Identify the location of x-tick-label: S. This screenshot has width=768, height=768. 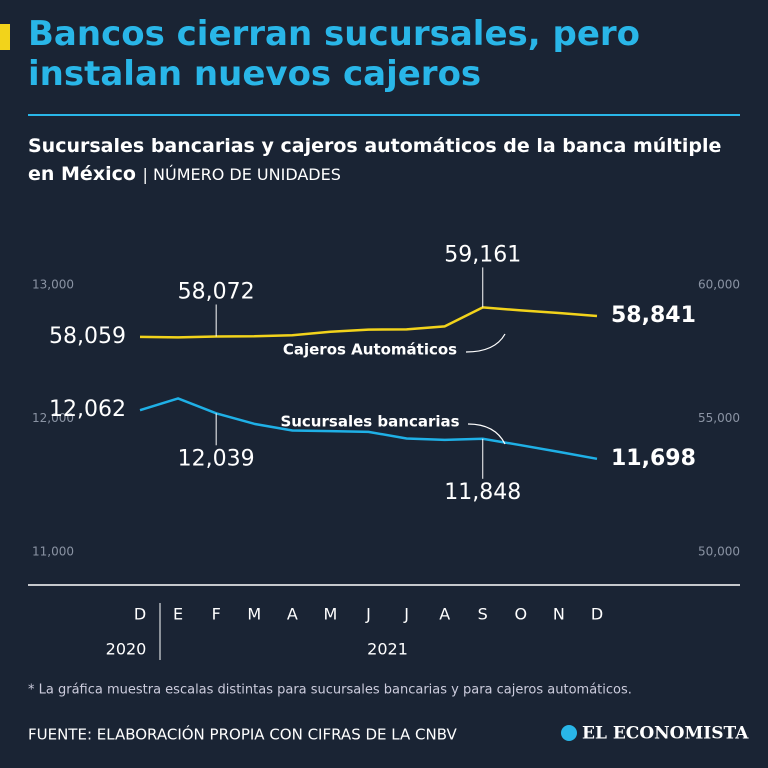
(483, 614).